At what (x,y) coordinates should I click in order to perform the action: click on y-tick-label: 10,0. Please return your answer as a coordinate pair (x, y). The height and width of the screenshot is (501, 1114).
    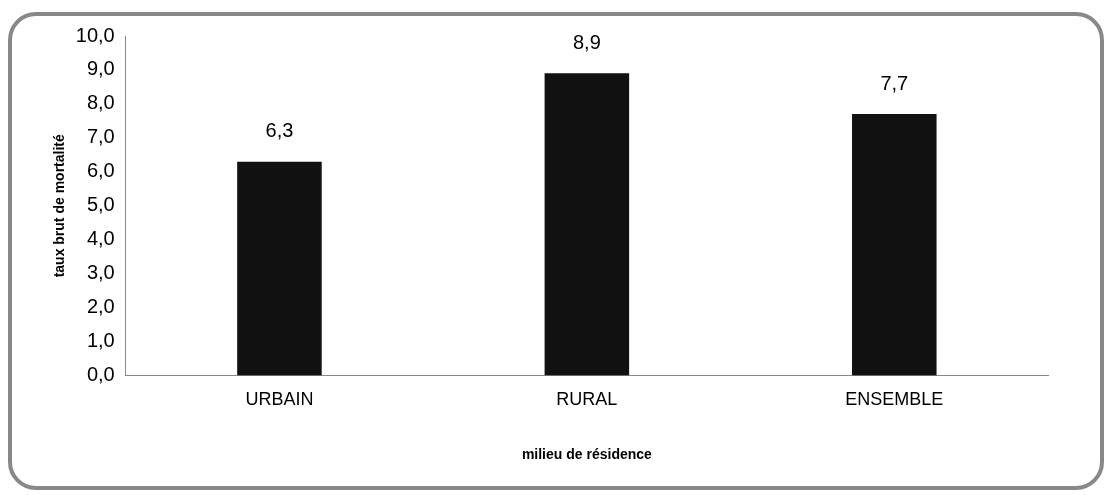
    Looking at the image, I should click on (95, 34).